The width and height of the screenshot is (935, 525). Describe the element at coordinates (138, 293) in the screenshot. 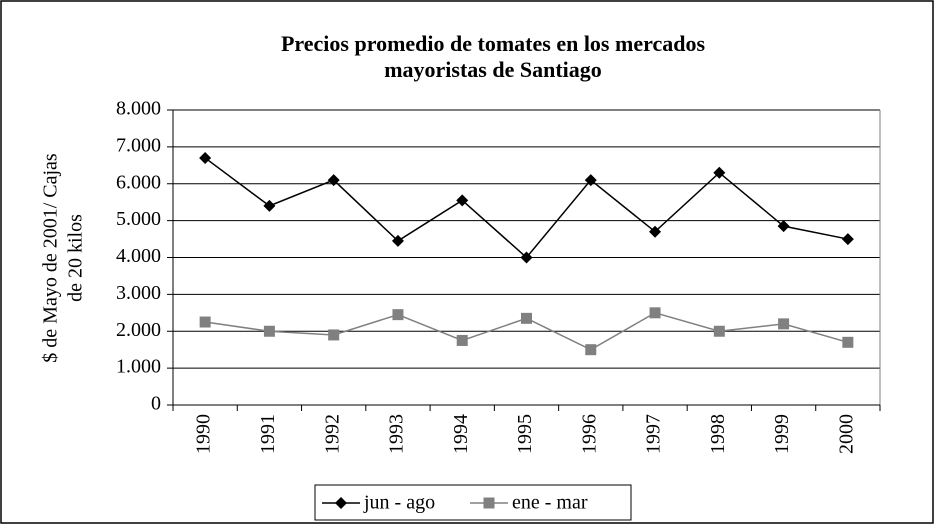

I see `y-tick-label: 3.000` at that location.